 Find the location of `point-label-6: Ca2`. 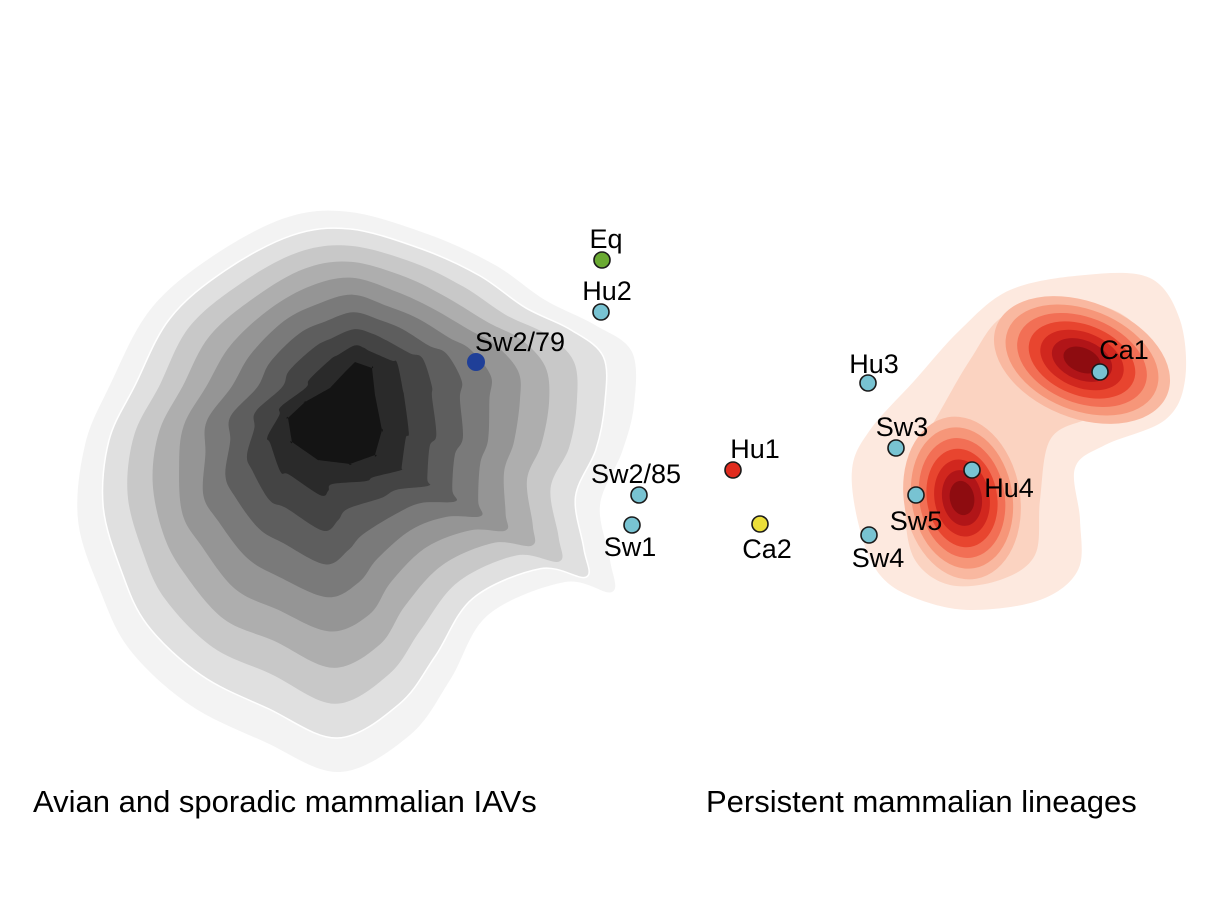

point-label-6: Ca2 is located at coordinates (767, 549).